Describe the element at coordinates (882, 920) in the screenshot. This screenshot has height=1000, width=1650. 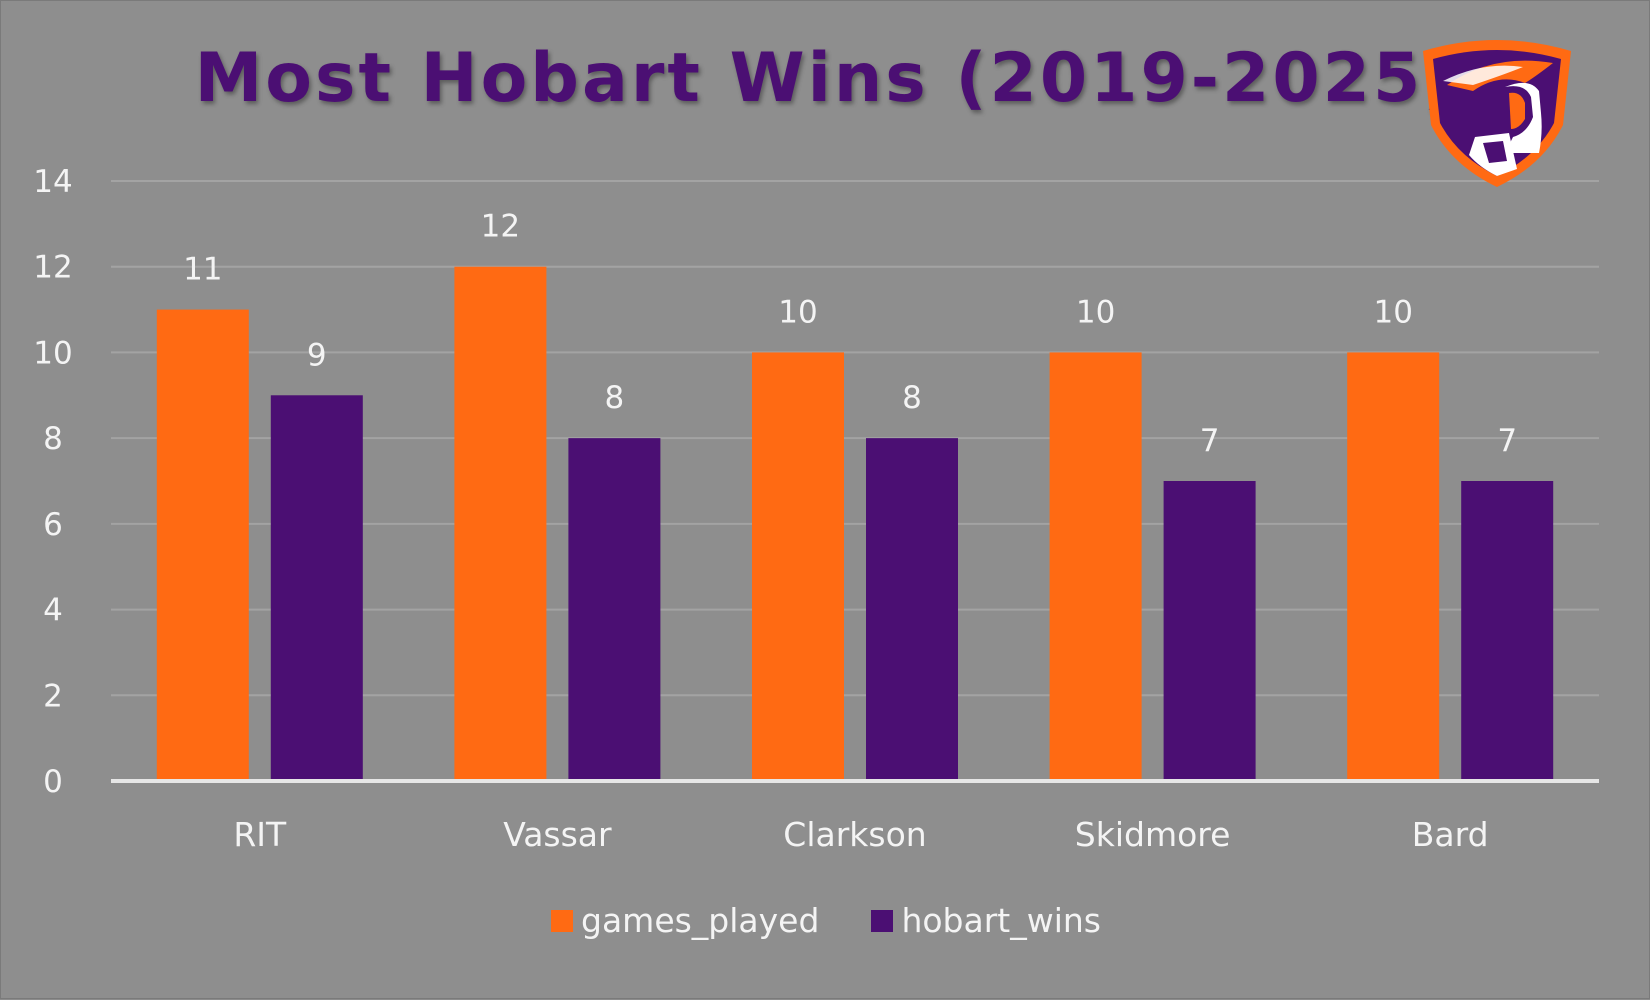
I see `legend-swatch-hobart_wins` at that location.